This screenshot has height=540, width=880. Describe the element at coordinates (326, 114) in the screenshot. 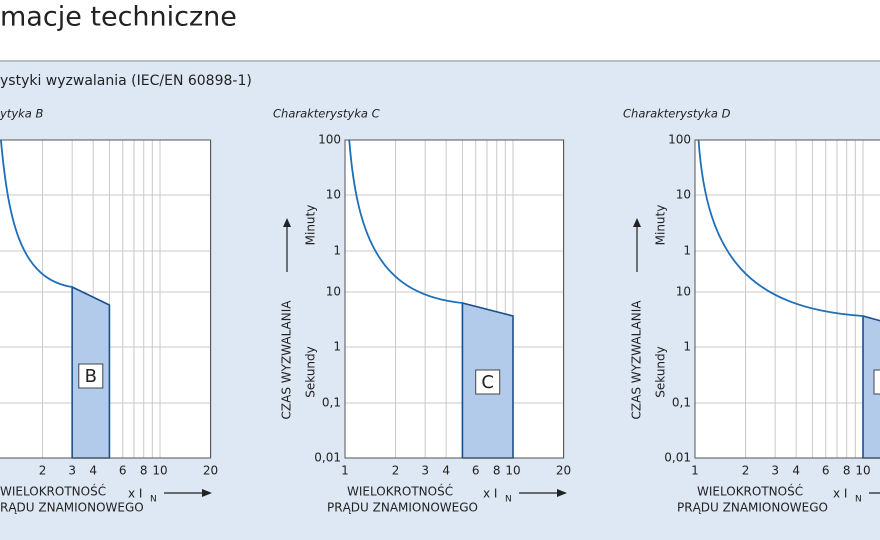

I see `chart-title: Charakterystyka C` at that location.